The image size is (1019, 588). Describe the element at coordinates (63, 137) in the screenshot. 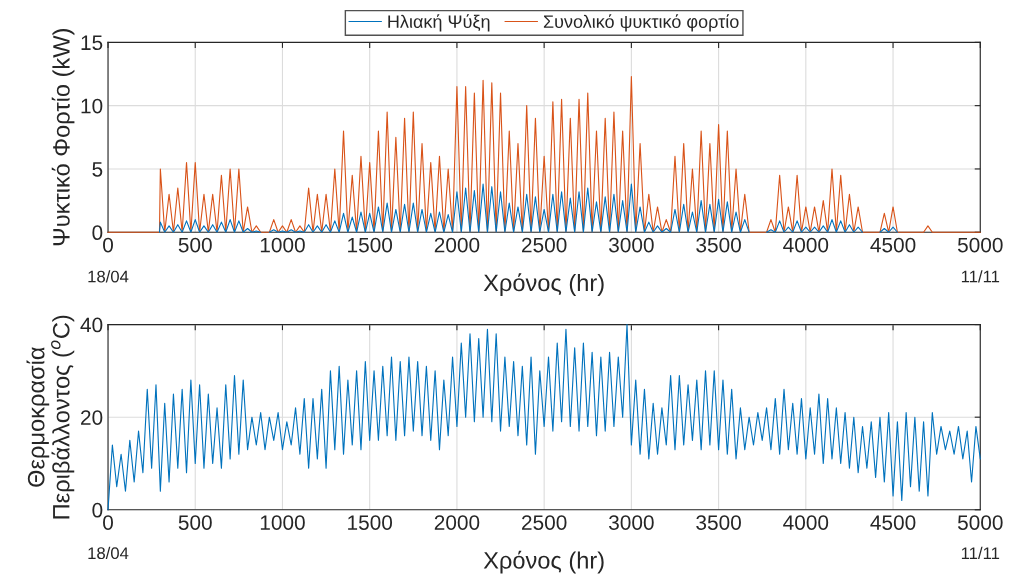

I see `y-axis-title: Ψυκτικό Φορτίο (kW)` at that location.